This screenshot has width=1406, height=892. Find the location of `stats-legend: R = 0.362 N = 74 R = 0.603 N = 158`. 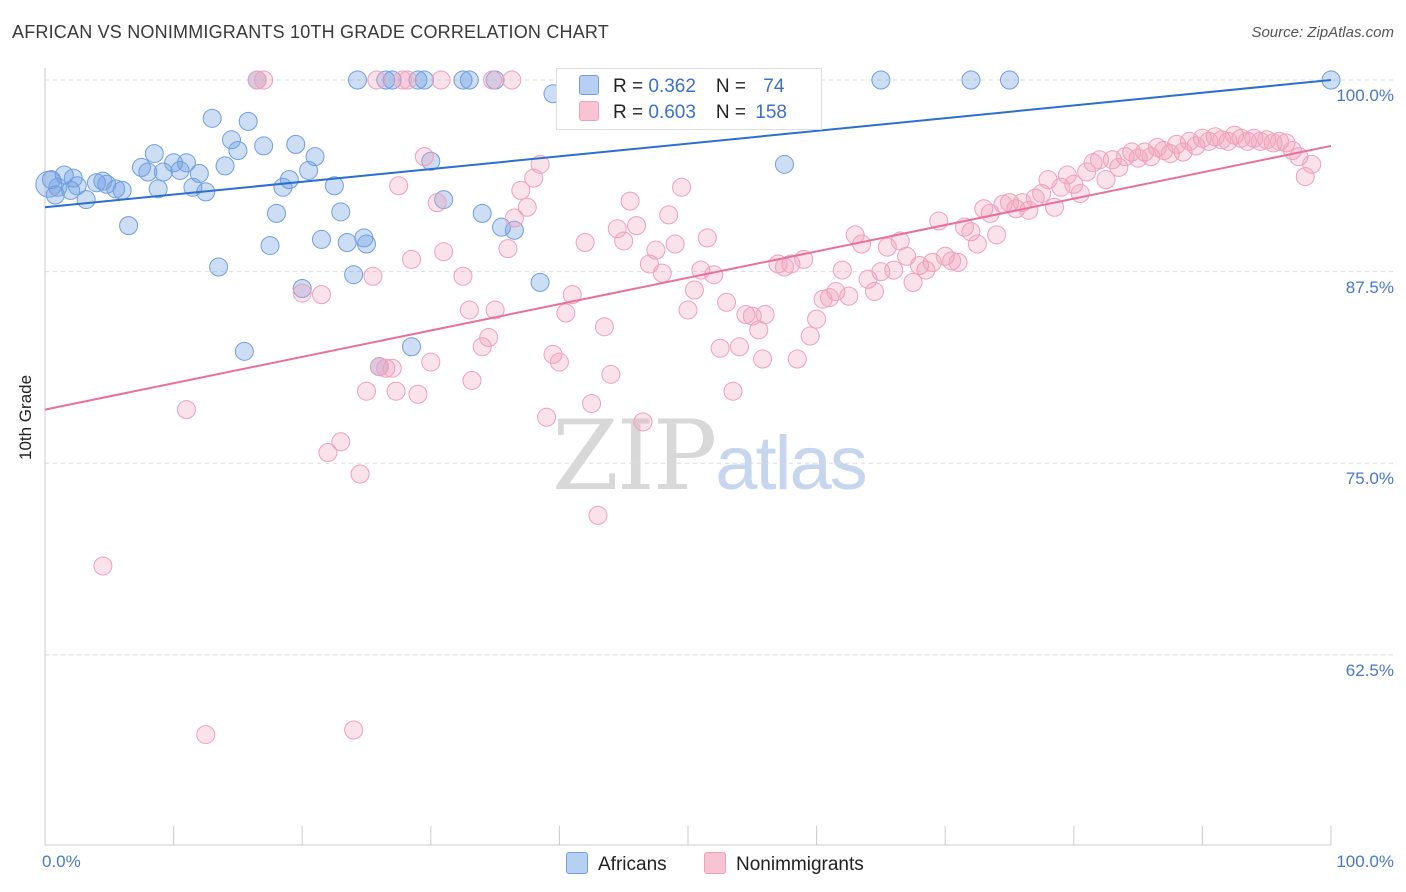

stats-legend: R = 0.362 N = 74 R = 0.603 N = 158 is located at coordinates (689, 99).